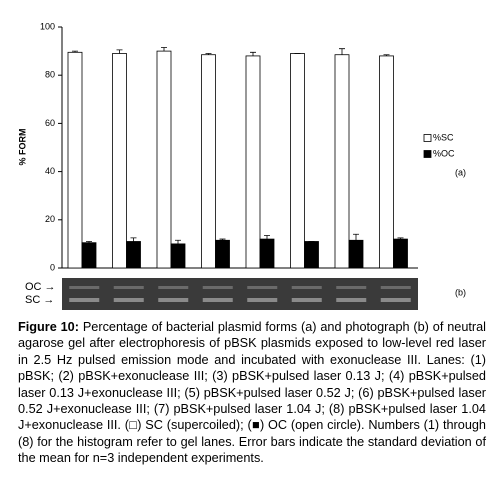 The width and height of the screenshot is (496, 499). I want to click on gel-band-label: SC →, so click(39, 300).